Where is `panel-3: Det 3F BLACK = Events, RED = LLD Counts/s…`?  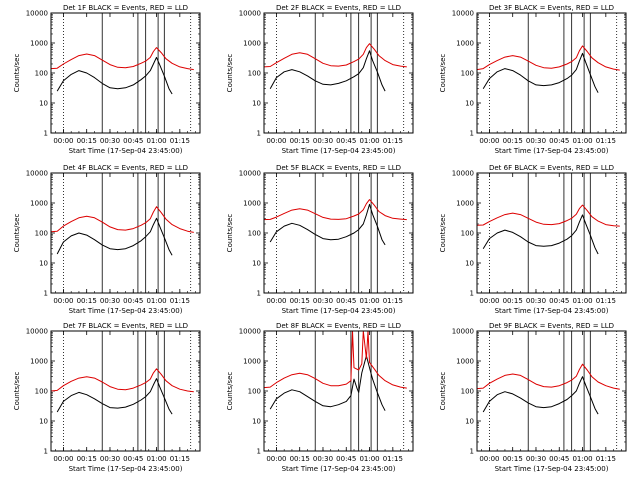 panel-3: Det 3F BLACK = Events, RED = LLD Counts/s… is located at coordinates (533, 79).